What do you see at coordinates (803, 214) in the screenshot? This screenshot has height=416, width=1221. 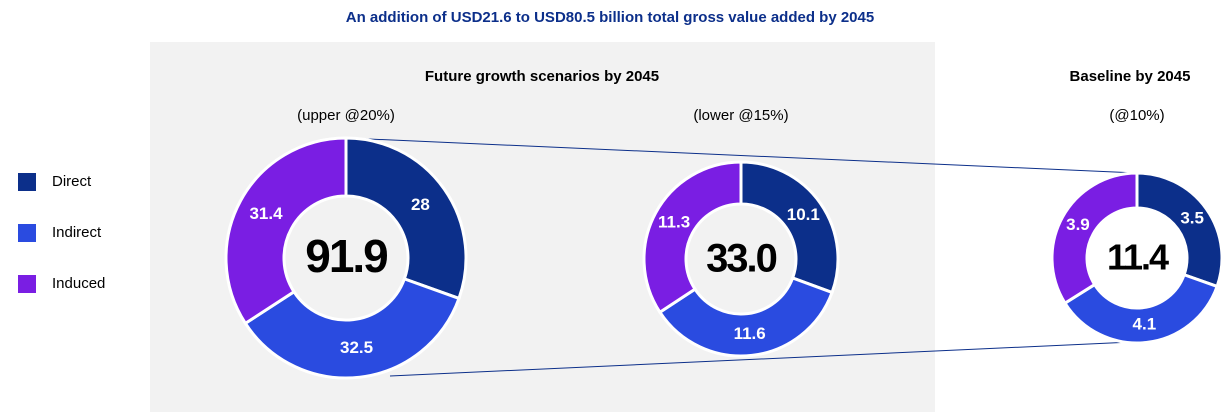 I see `data-label: 10.1` at bounding box center [803, 214].